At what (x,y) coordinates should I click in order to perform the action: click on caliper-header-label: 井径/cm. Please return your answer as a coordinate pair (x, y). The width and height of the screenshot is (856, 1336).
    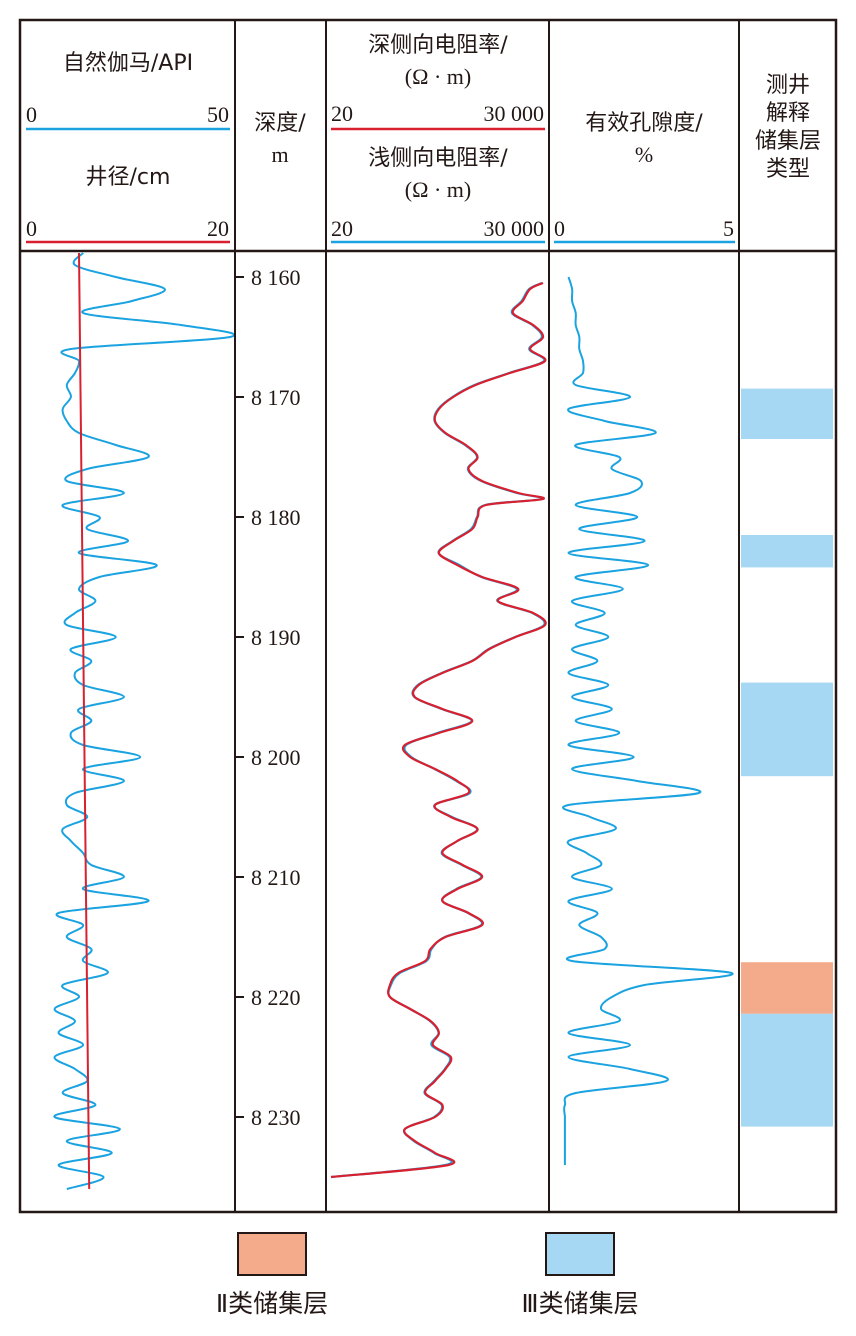
    Looking at the image, I should click on (128, 177).